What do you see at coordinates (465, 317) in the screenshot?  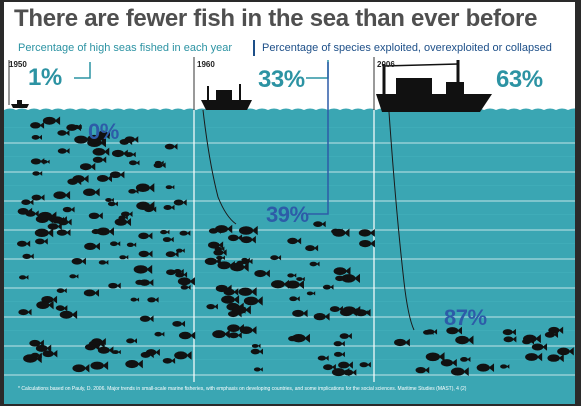 I see `species-pct-2006: 87%` at bounding box center [465, 317].